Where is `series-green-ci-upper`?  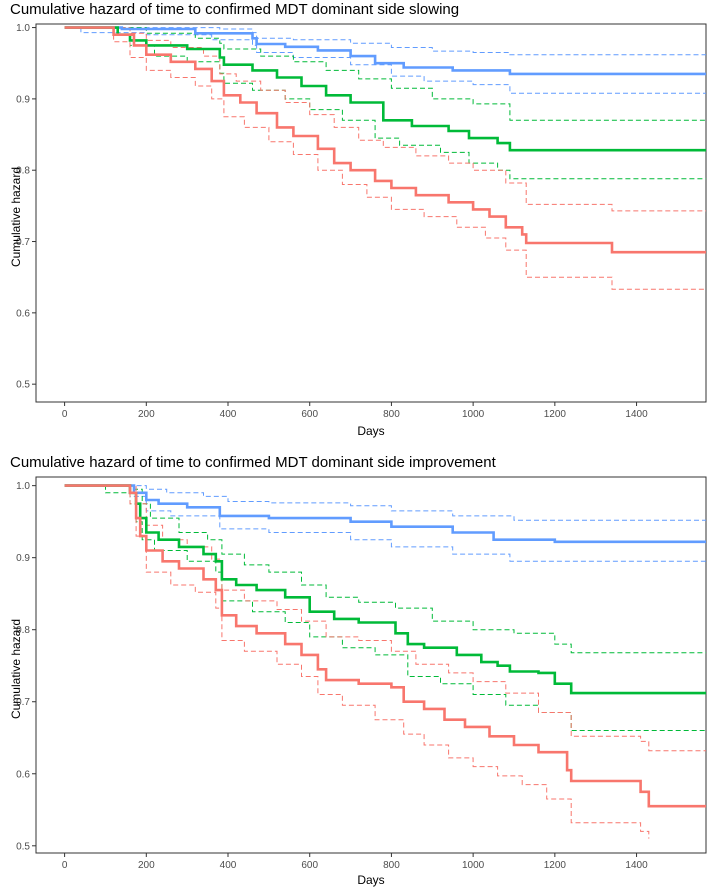
series-green-ci-upper is located at coordinates (385, 74).